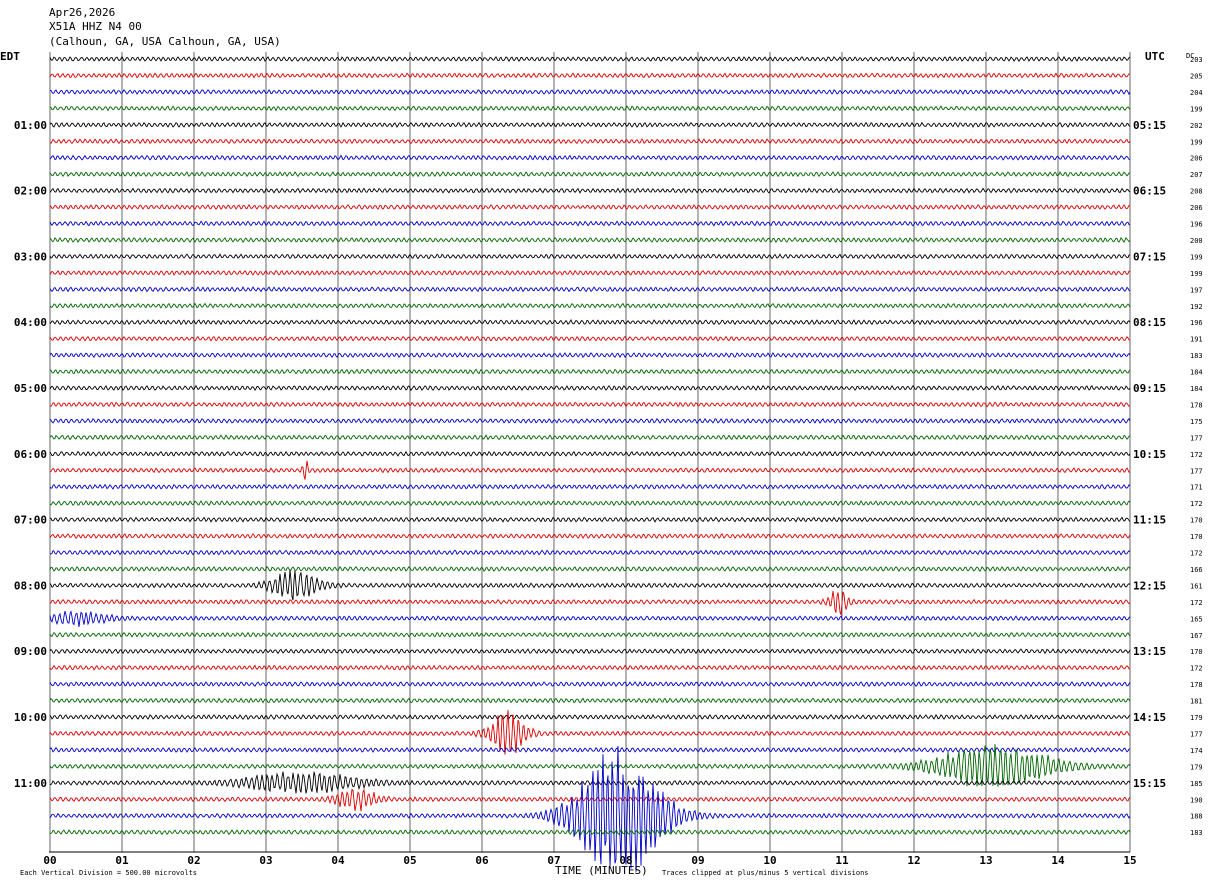 This screenshot has height=886, width=1210. Describe the element at coordinates (842, 860) in the screenshot. I see `x-tick-label: 11` at that location.